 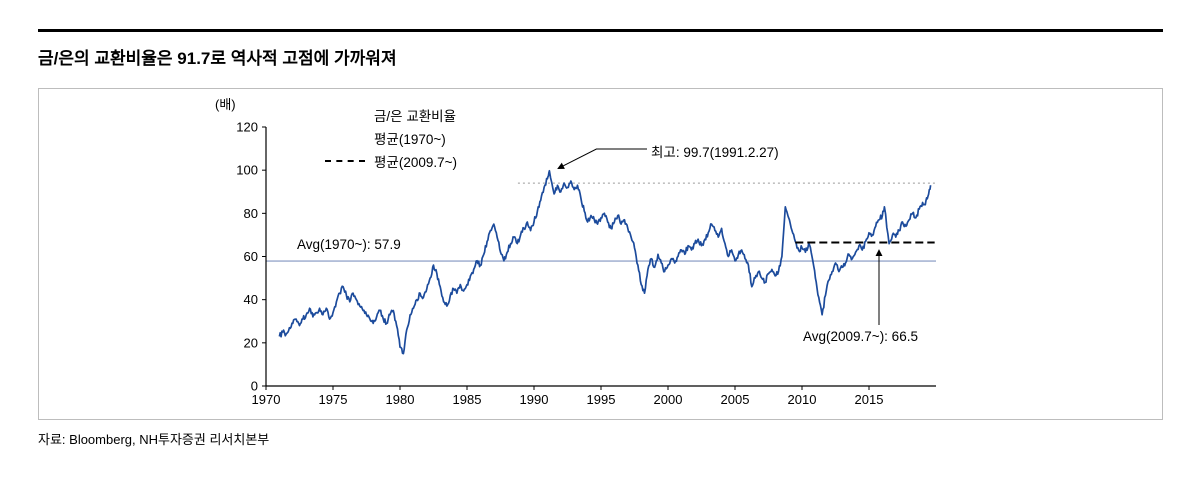 What do you see at coordinates (802, 399) in the screenshot?
I see `x-tick-label: 2010` at bounding box center [802, 399].